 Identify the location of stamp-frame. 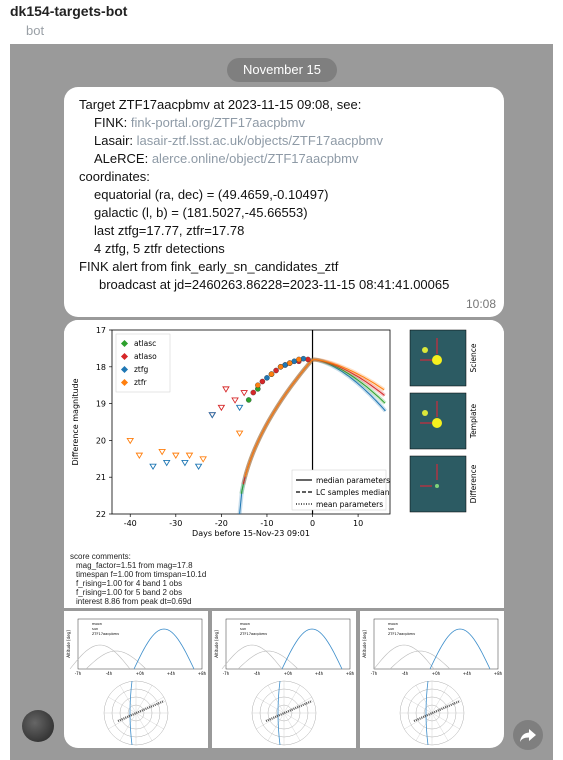
(438, 358).